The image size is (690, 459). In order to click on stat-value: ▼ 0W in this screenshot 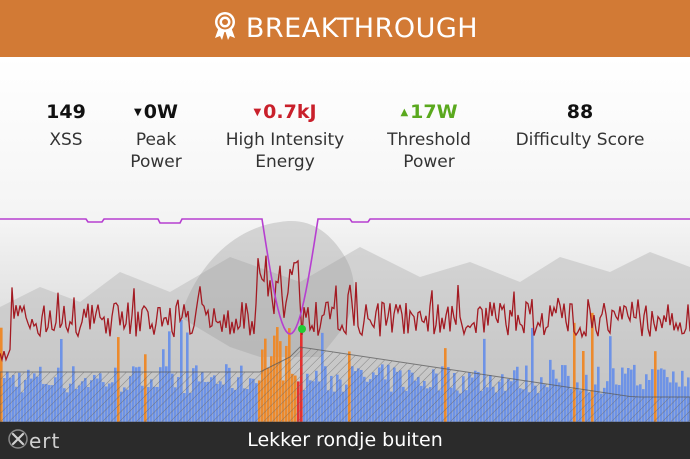, I will do `click(156, 112)`.